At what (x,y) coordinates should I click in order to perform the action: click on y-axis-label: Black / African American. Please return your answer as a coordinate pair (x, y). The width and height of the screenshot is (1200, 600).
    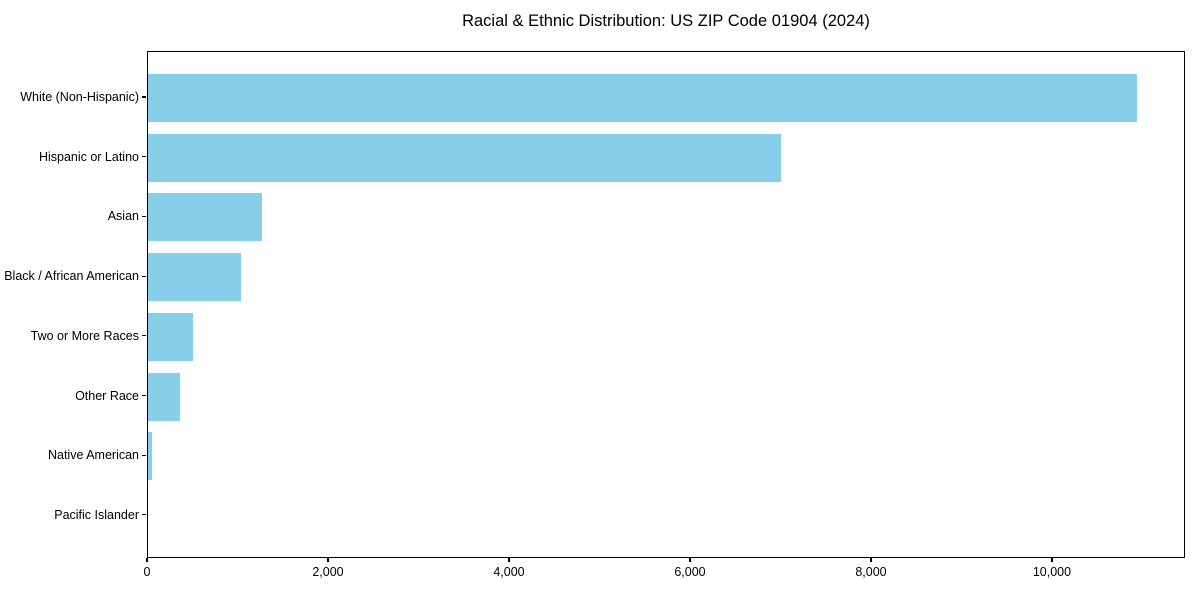
    Looking at the image, I should click on (71, 276).